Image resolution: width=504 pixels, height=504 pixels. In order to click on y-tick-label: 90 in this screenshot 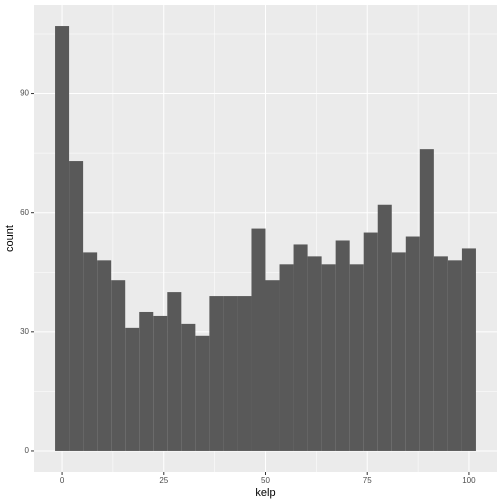, I will do `click(24, 93)`.